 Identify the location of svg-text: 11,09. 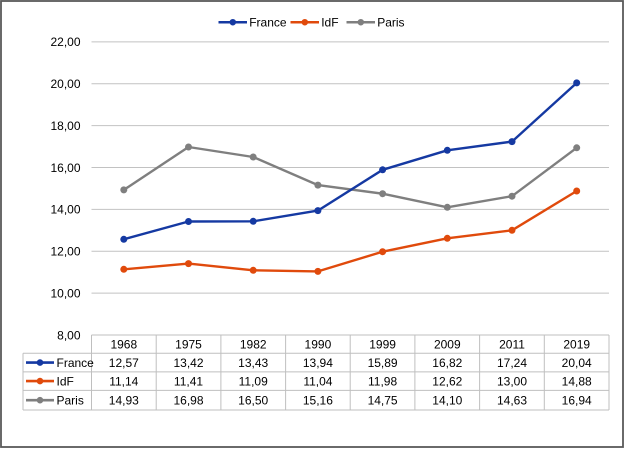
(253, 381).